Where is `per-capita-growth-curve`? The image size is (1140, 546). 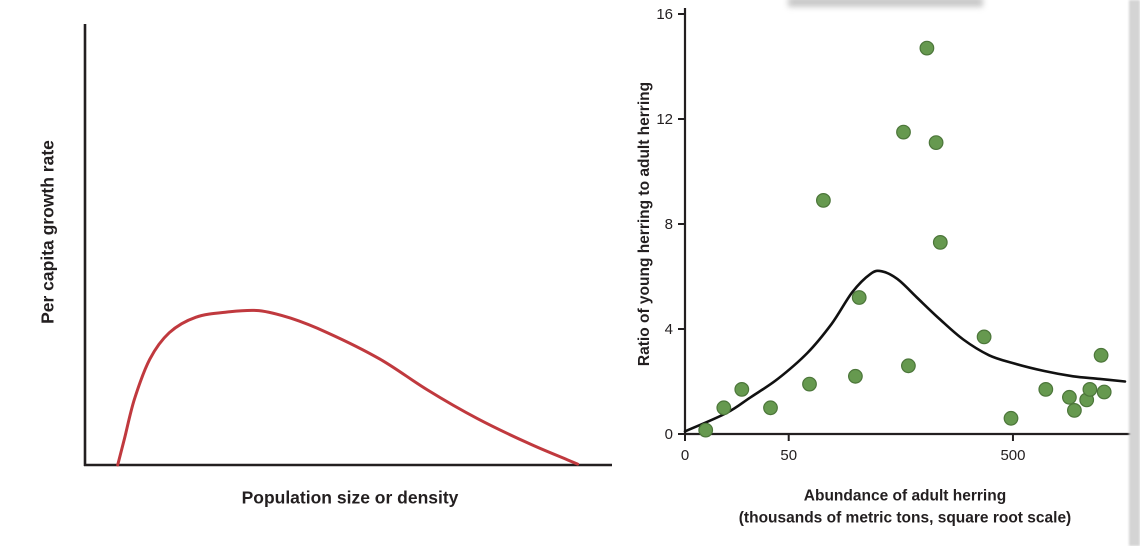
per-capita-growth-curve is located at coordinates (348, 387).